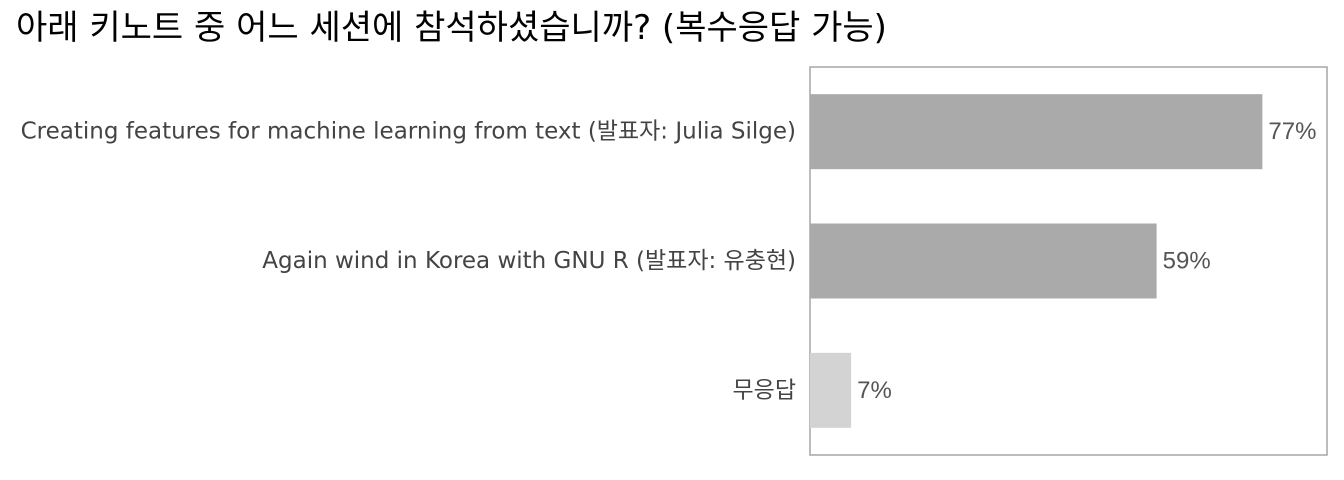 The width and height of the screenshot is (1344, 480). What do you see at coordinates (1292, 131) in the screenshot?
I see `value-label-1: 77%` at bounding box center [1292, 131].